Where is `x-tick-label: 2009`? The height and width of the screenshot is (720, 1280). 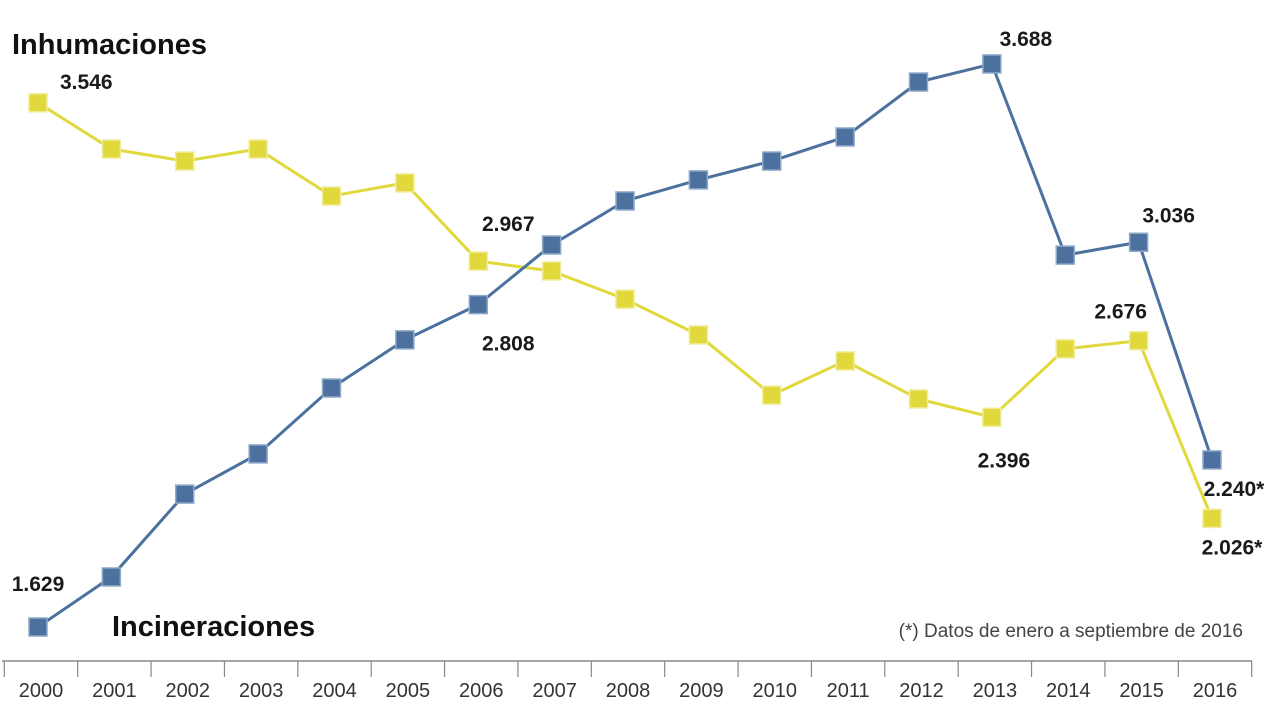
x-tick-label: 2009 is located at coordinates (701, 691).